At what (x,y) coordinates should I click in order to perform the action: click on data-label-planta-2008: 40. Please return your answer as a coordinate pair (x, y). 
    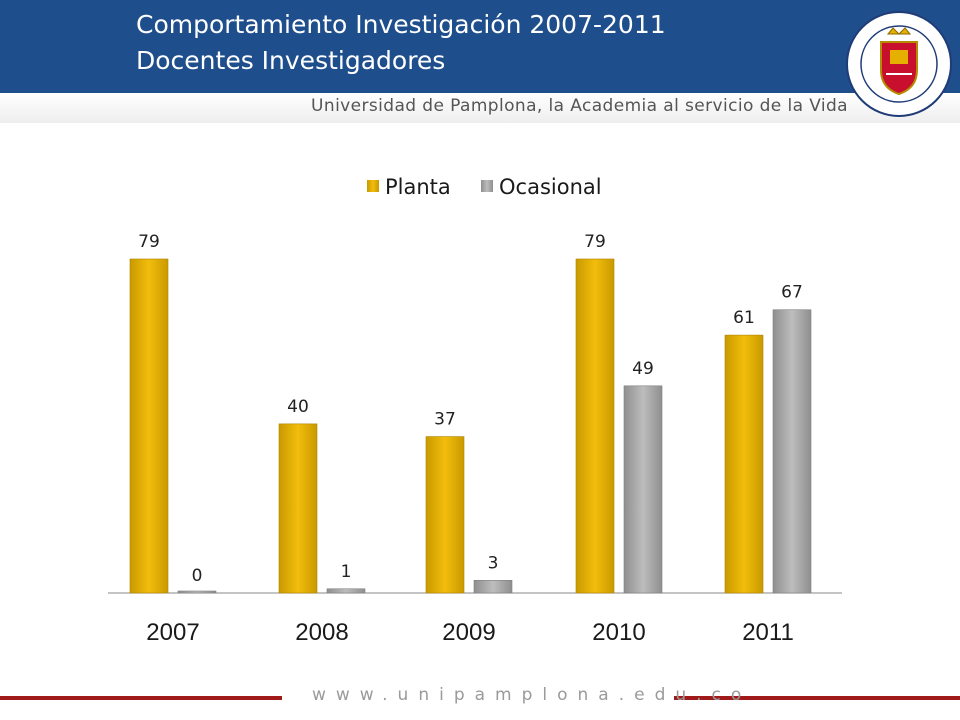
    Looking at the image, I should click on (298, 407).